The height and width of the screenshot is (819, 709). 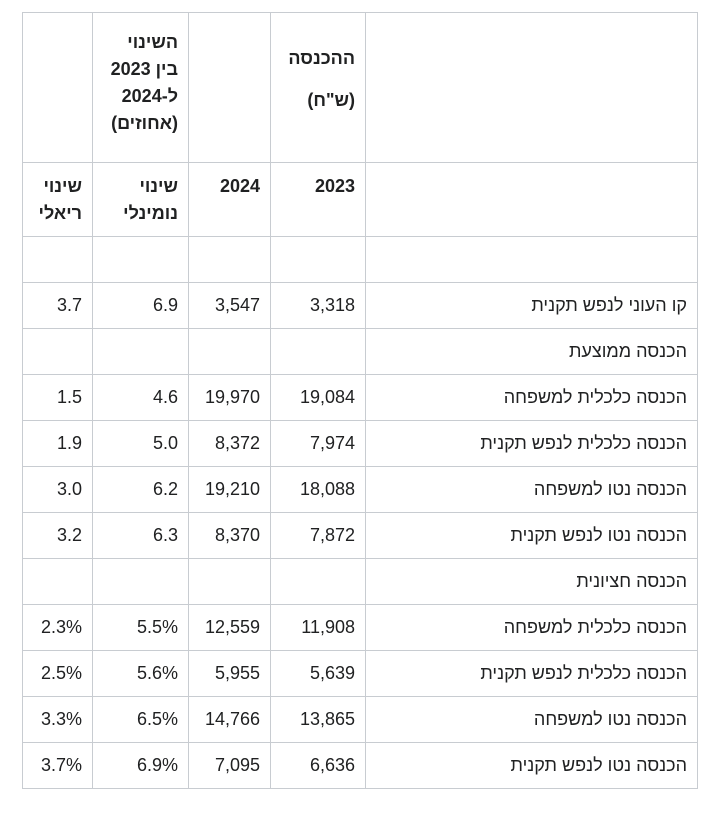 I want to click on header-change: השינוי בין 2023 ל-2024 (אחוזים), so click(x=140, y=87).